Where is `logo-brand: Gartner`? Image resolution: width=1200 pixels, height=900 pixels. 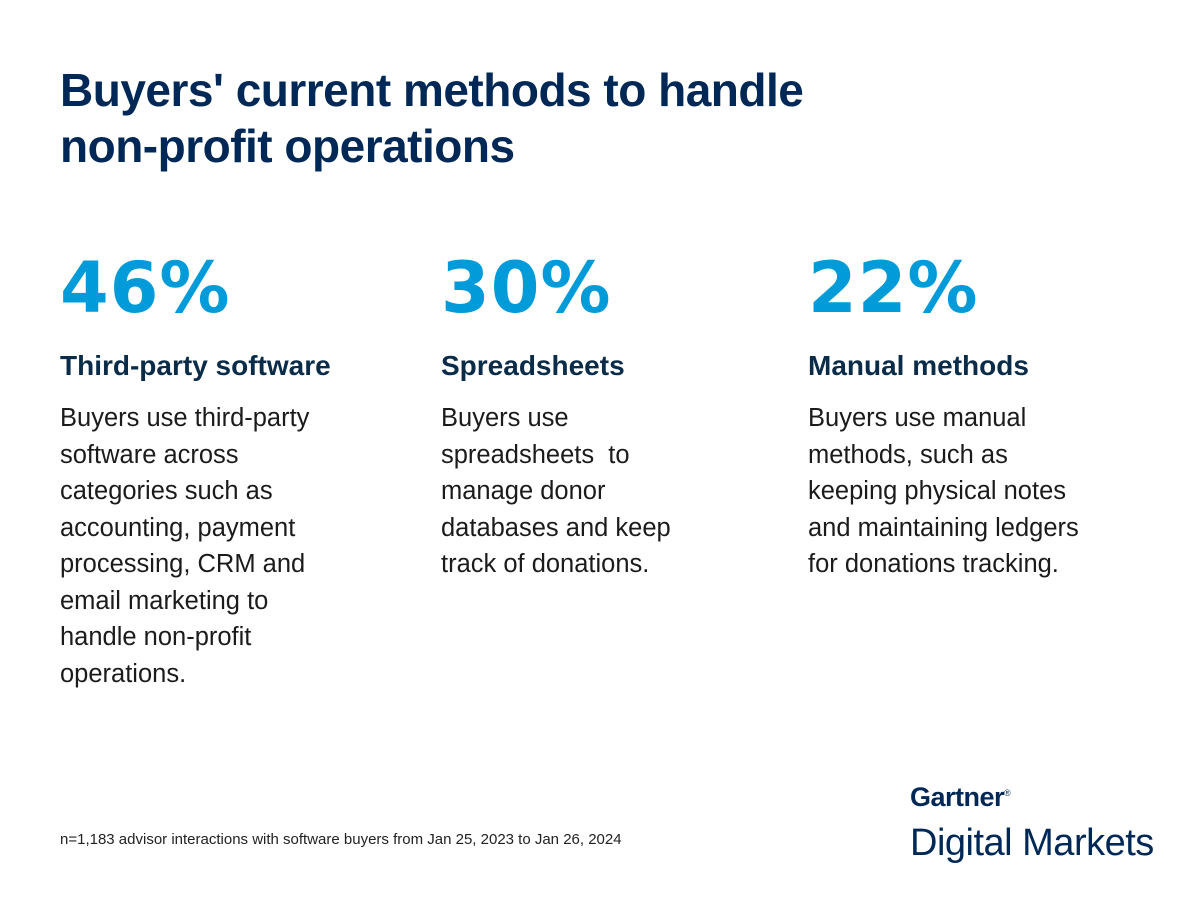
logo-brand: Gartner is located at coordinates (957, 797).